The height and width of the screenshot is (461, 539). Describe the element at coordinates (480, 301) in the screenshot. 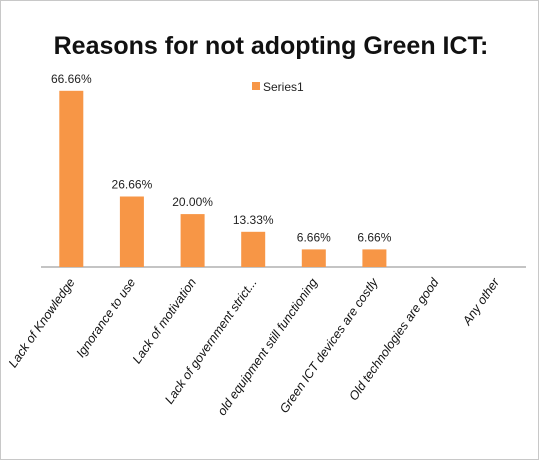

I see `category-label: Any other` at that location.